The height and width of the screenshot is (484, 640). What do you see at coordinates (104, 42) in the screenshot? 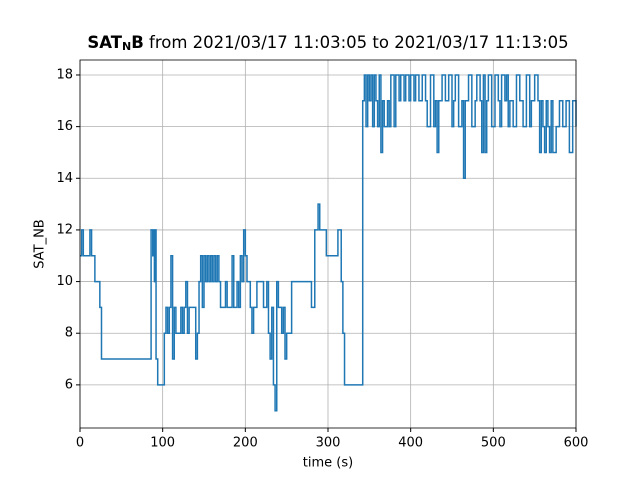
I see `title-bold: SAT` at bounding box center [104, 42].